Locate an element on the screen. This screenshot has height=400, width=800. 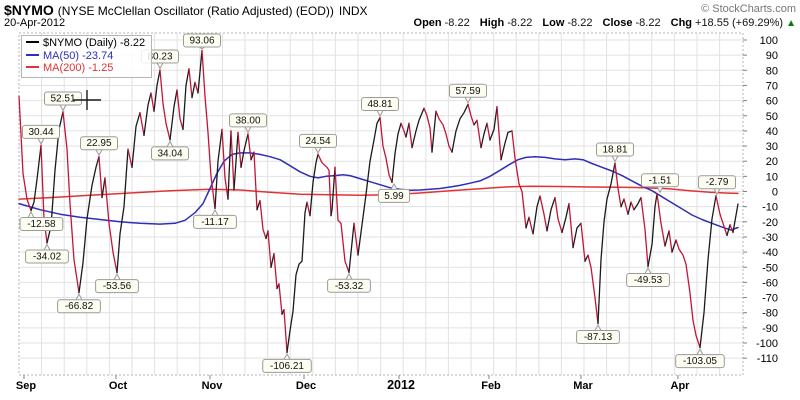
chg-label: Chg is located at coordinates (681, 23).